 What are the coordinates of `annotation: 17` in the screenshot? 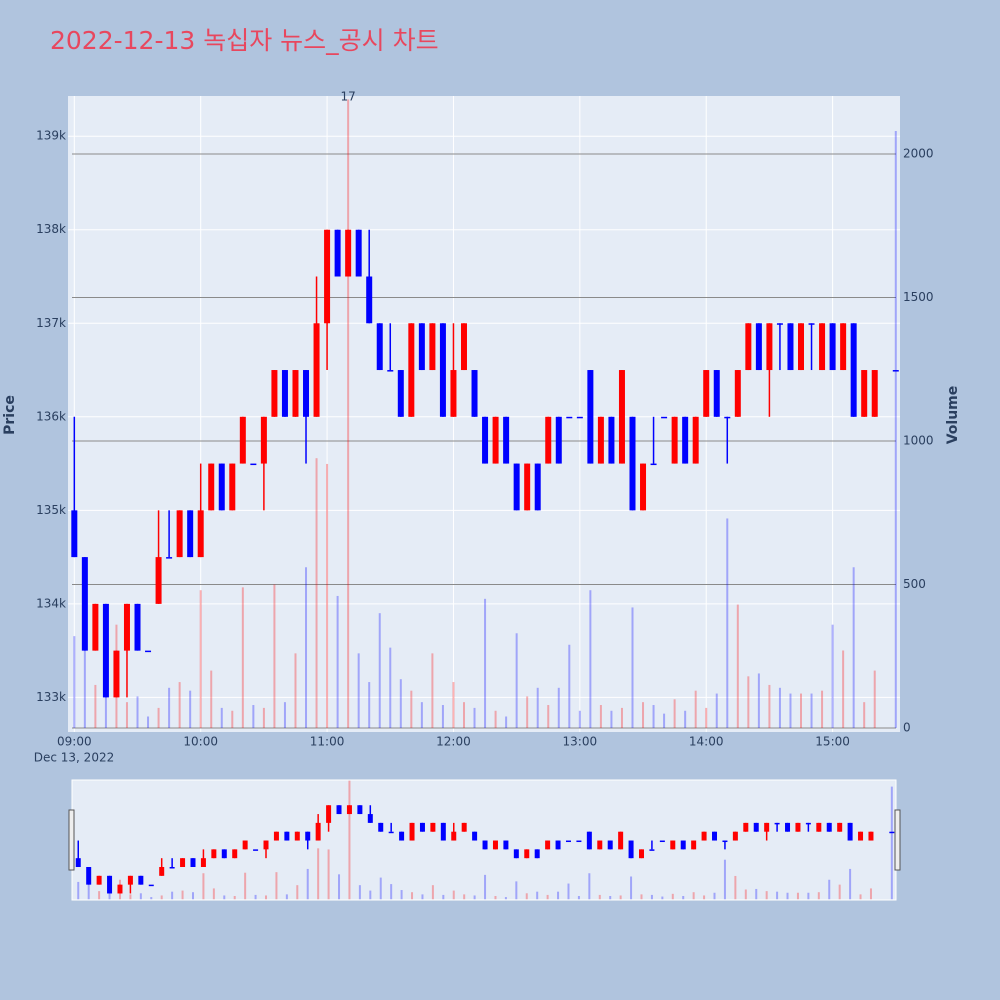 It's located at (348, 97).